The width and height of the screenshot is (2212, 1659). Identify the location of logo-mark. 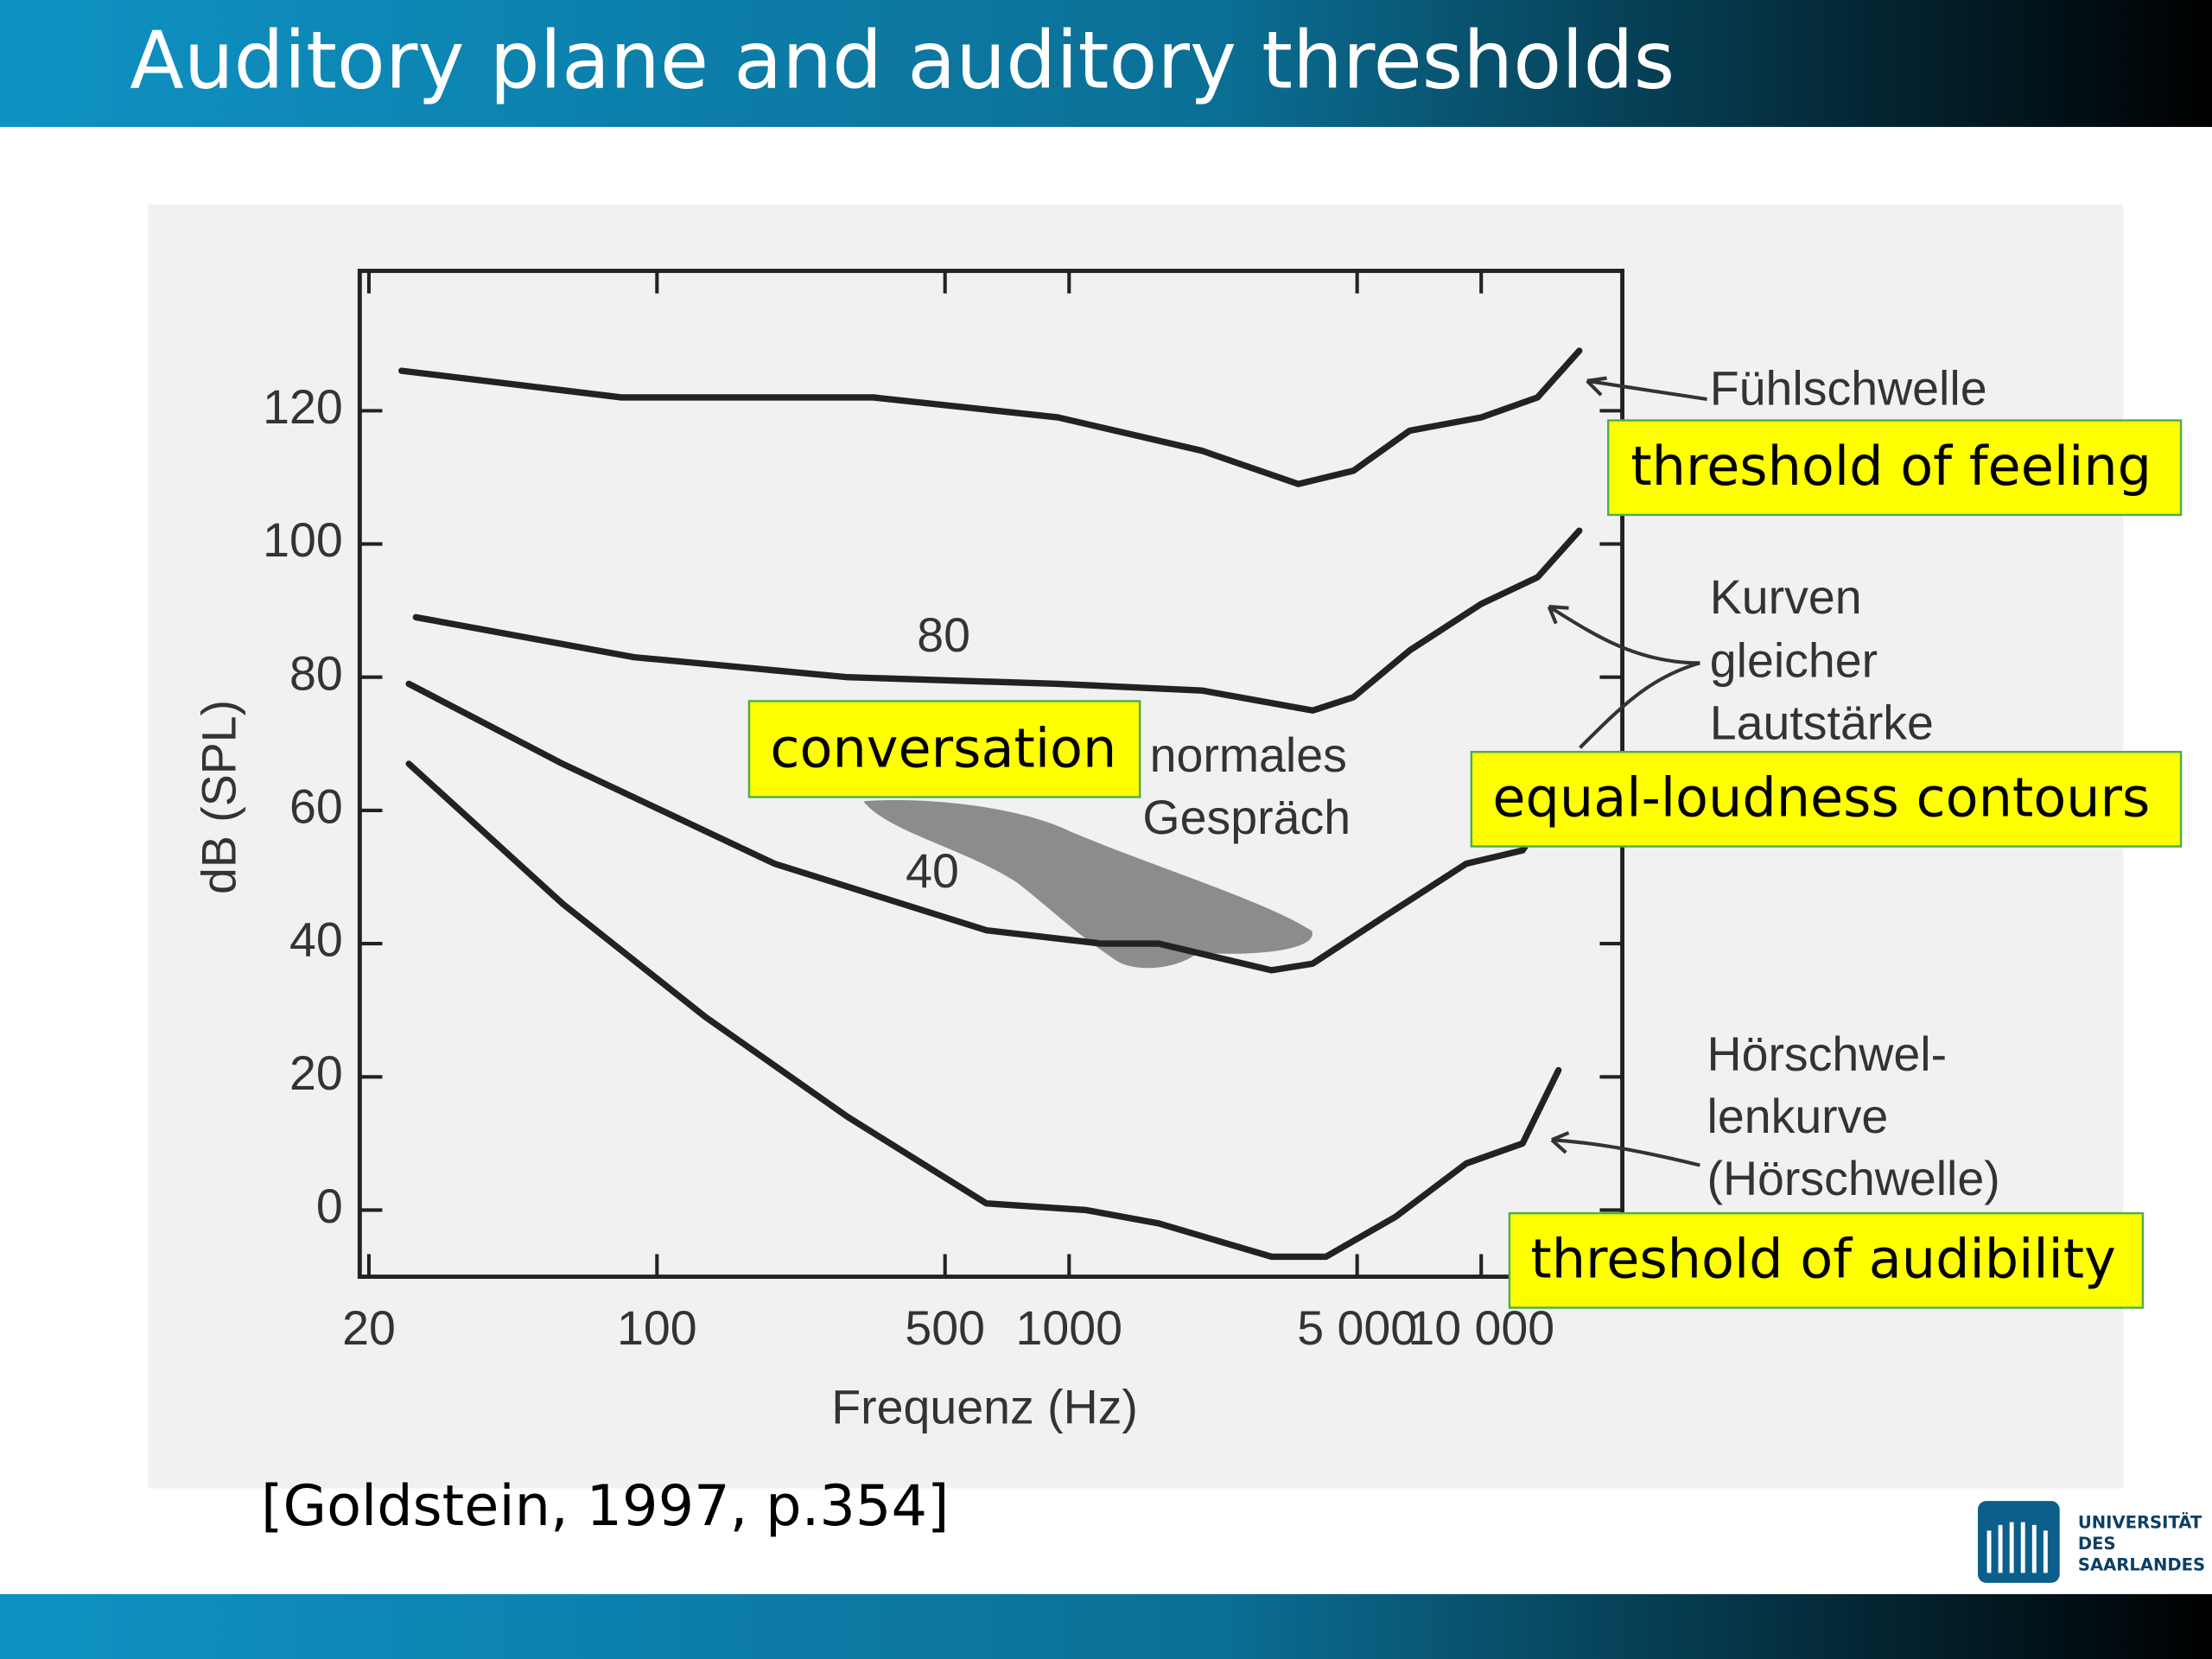
(2017, 1547).